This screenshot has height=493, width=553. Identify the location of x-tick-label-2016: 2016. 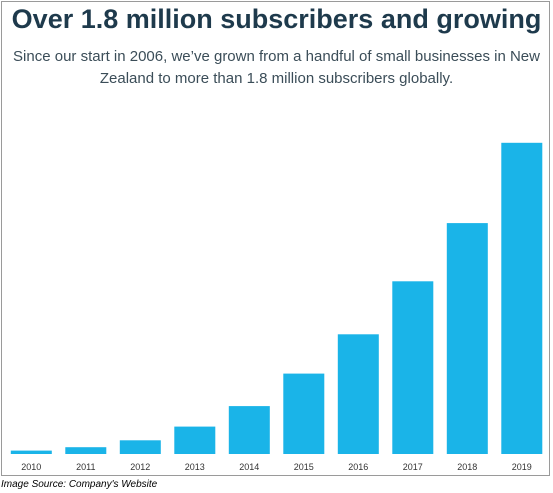
(358, 467).